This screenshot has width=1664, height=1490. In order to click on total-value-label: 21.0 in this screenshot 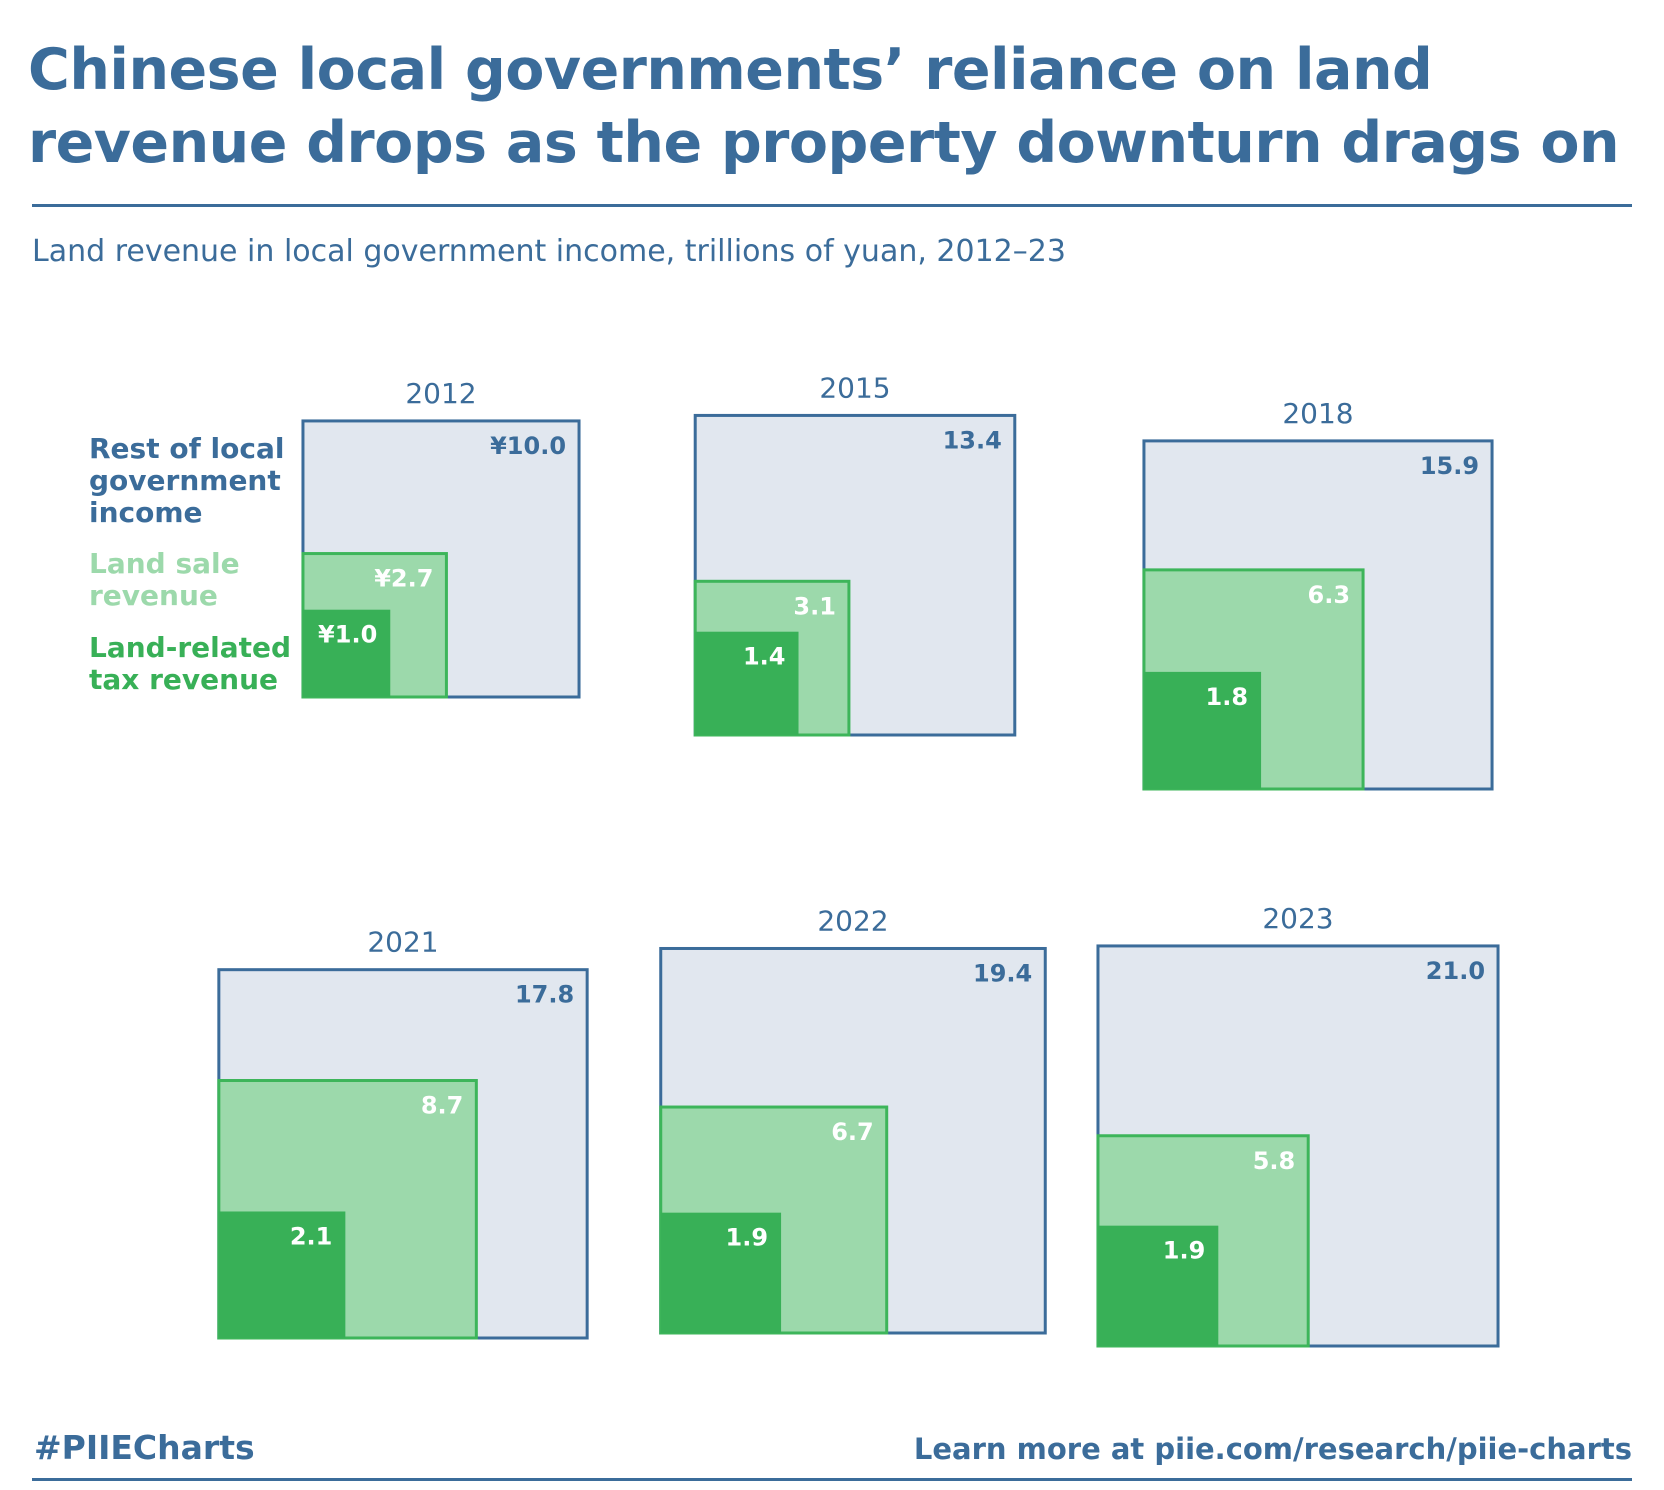, I will do `click(1455, 971)`.